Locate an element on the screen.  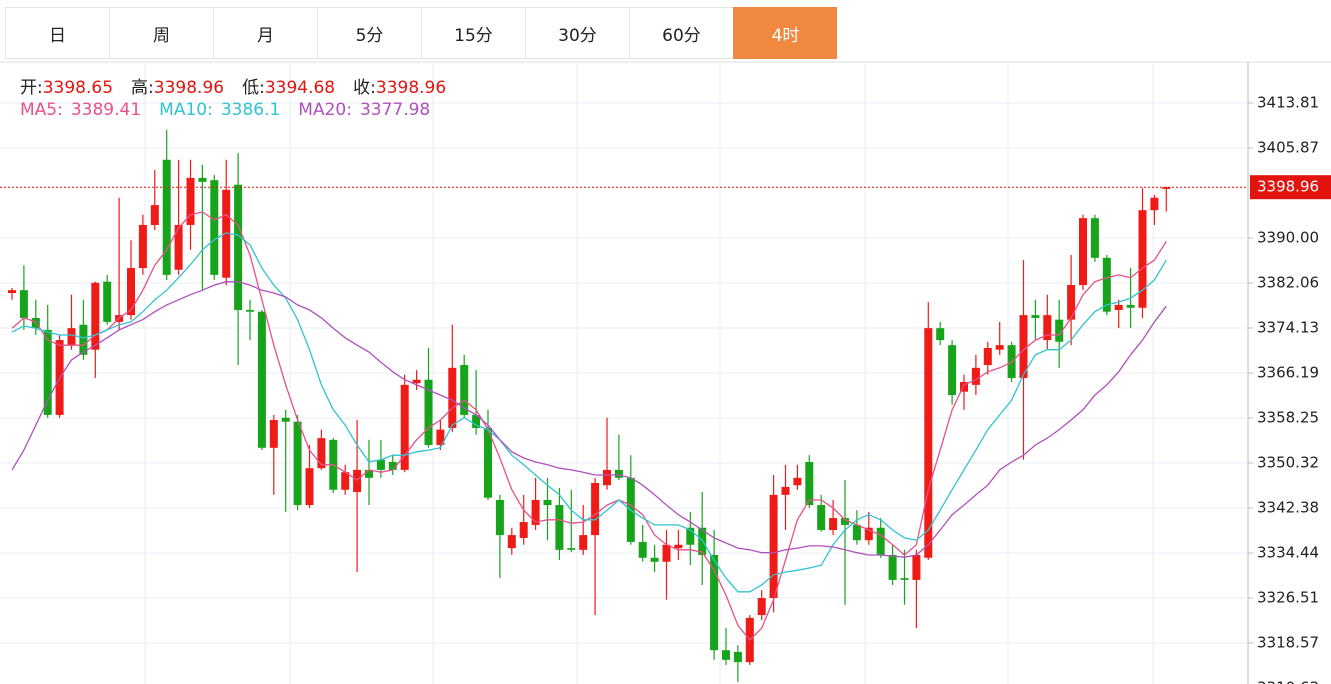
y-tick-label: 3374.13 is located at coordinates (1288, 327).